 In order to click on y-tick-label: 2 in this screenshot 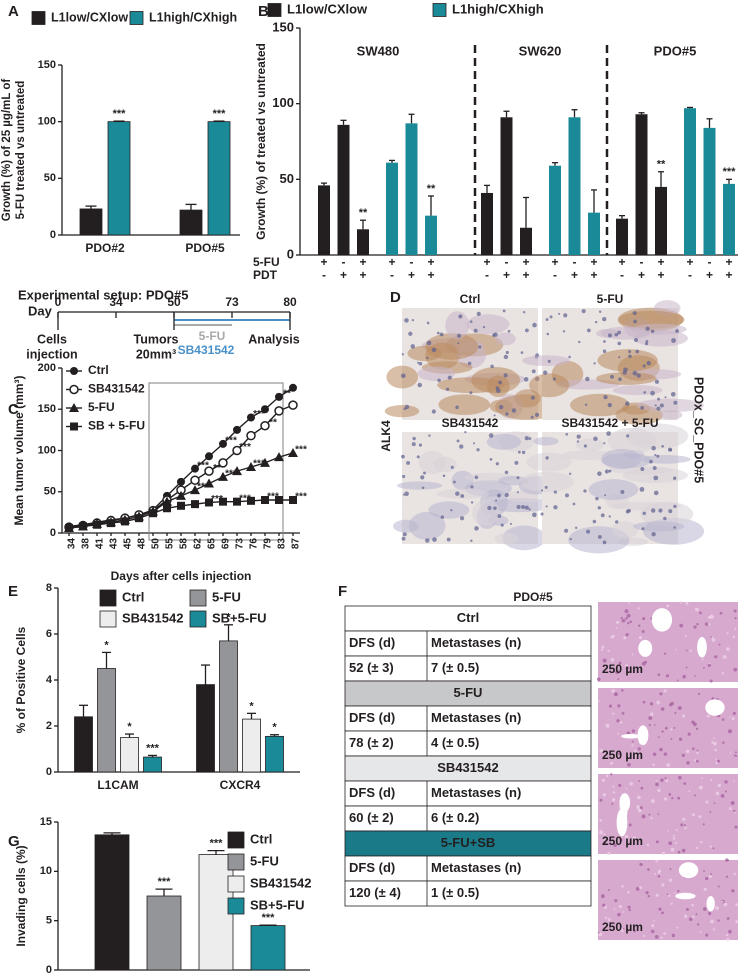, I will do `click(49, 726)`.